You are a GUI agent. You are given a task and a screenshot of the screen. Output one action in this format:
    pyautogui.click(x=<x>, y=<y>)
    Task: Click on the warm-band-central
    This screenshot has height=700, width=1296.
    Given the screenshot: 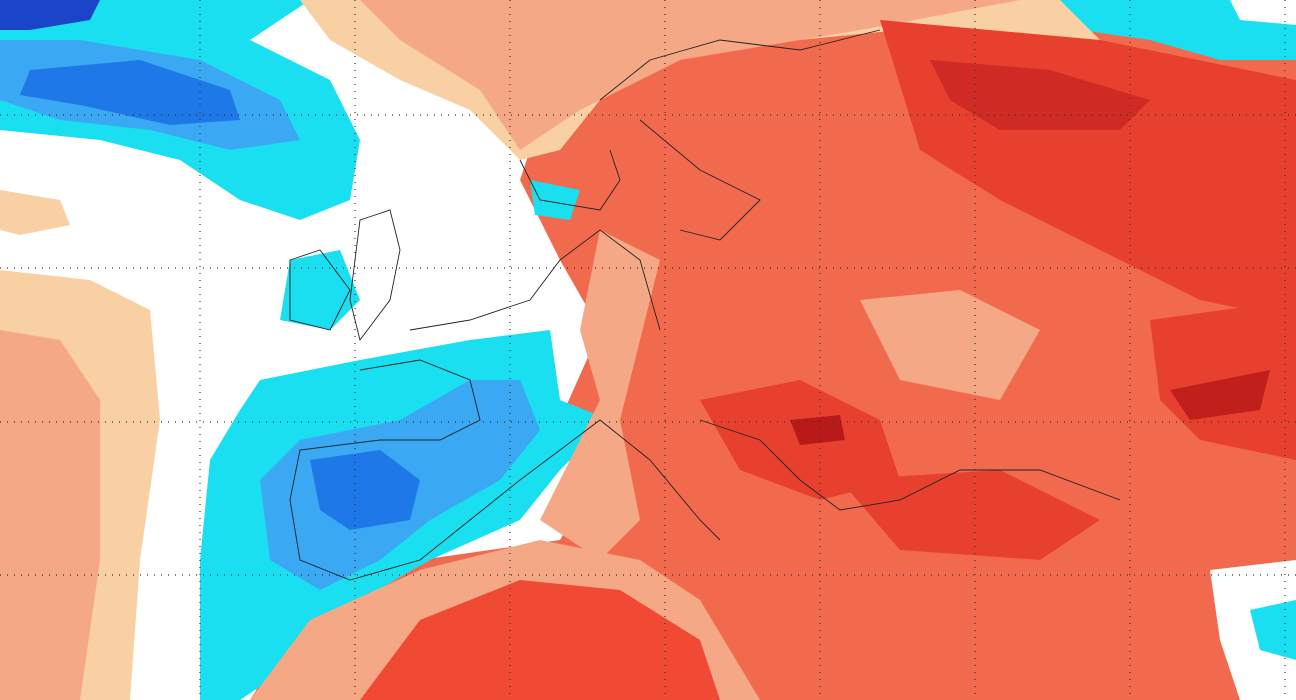 What is the action you would take?
    pyautogui.click(x=600, y=395)
    